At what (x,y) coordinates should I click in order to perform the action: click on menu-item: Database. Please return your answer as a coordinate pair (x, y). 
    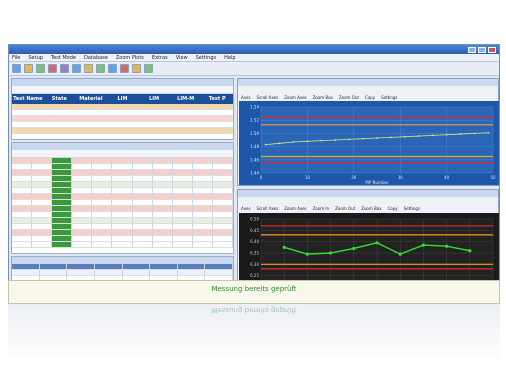
    Looking at the image, I should click on (96, 57).